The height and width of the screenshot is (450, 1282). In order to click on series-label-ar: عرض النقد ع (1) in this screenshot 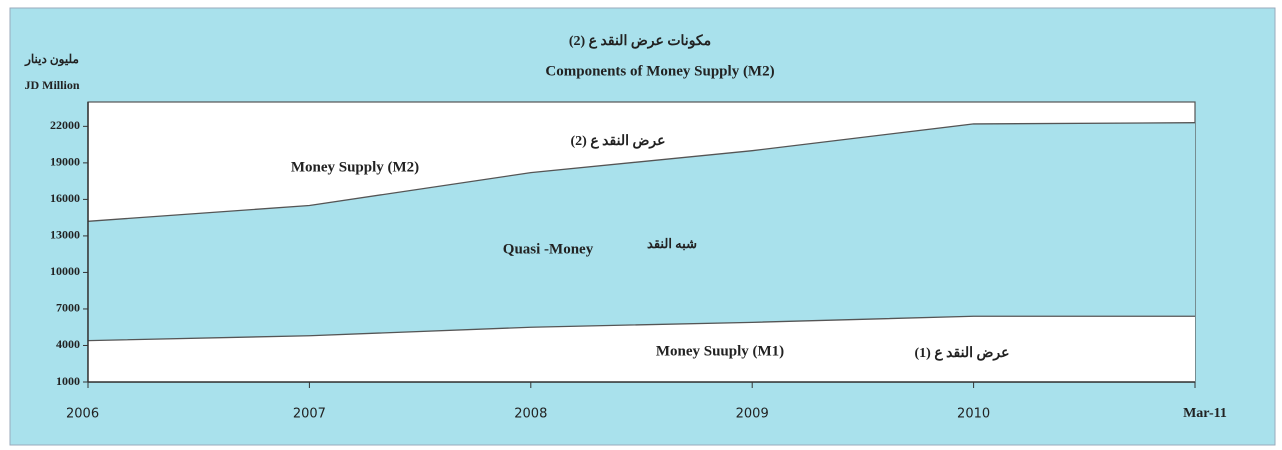, I will do `click(961, 353)`.